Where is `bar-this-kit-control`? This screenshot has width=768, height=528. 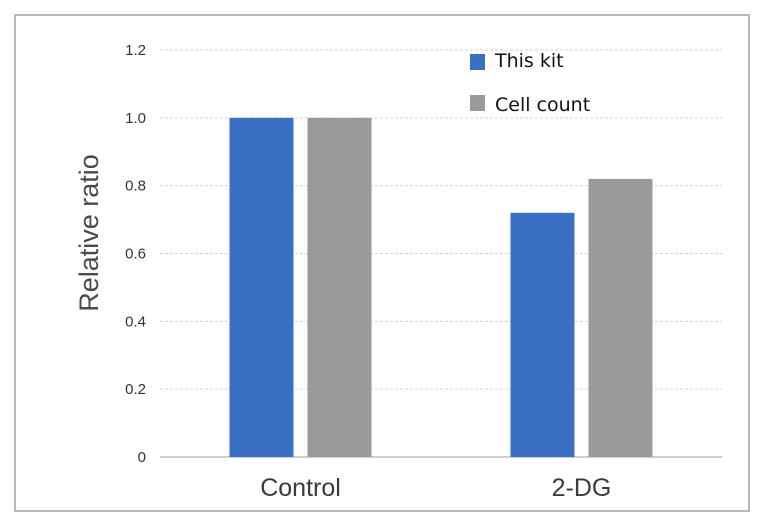 bar-this-kit-control is located at coordinates (261, 287).